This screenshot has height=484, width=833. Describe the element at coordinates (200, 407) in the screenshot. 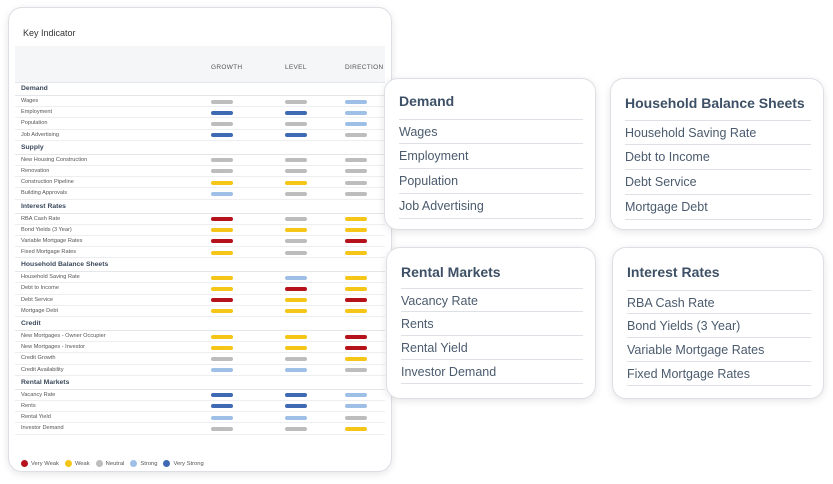

I see `table-row: Rents` at that location.